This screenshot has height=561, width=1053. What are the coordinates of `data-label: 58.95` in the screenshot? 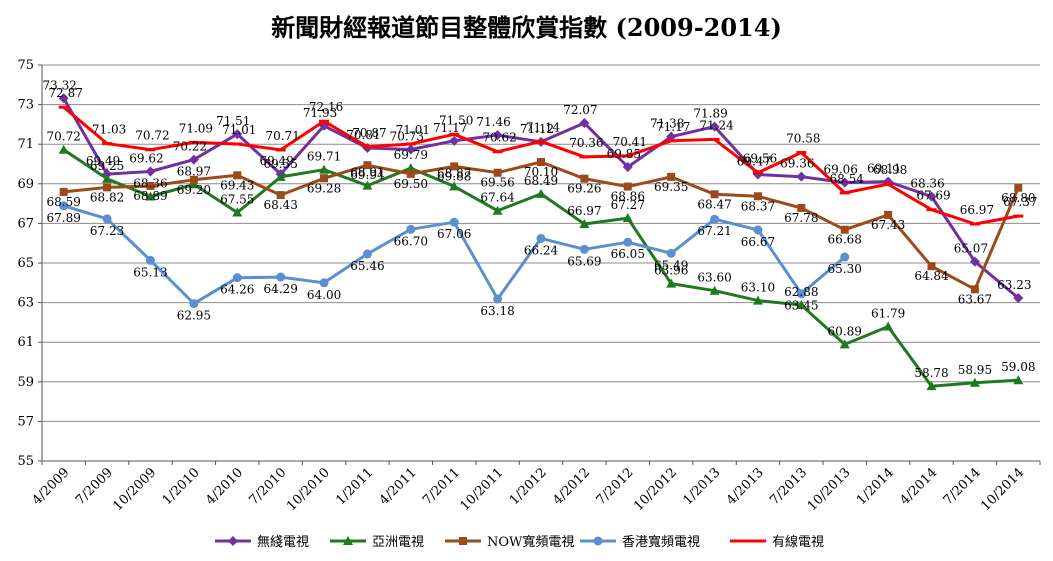 It's located at (975, 370).